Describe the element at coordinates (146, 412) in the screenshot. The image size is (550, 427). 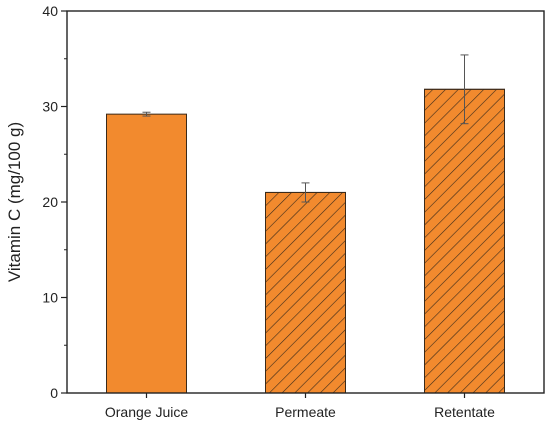
I see `x-tick-label-0: Orange Juice` at that location.